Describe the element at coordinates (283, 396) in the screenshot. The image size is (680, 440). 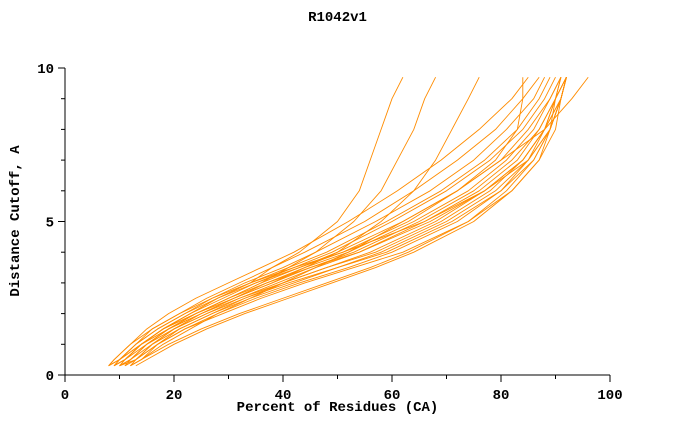
I see `x-tick-label: 40` at that location.